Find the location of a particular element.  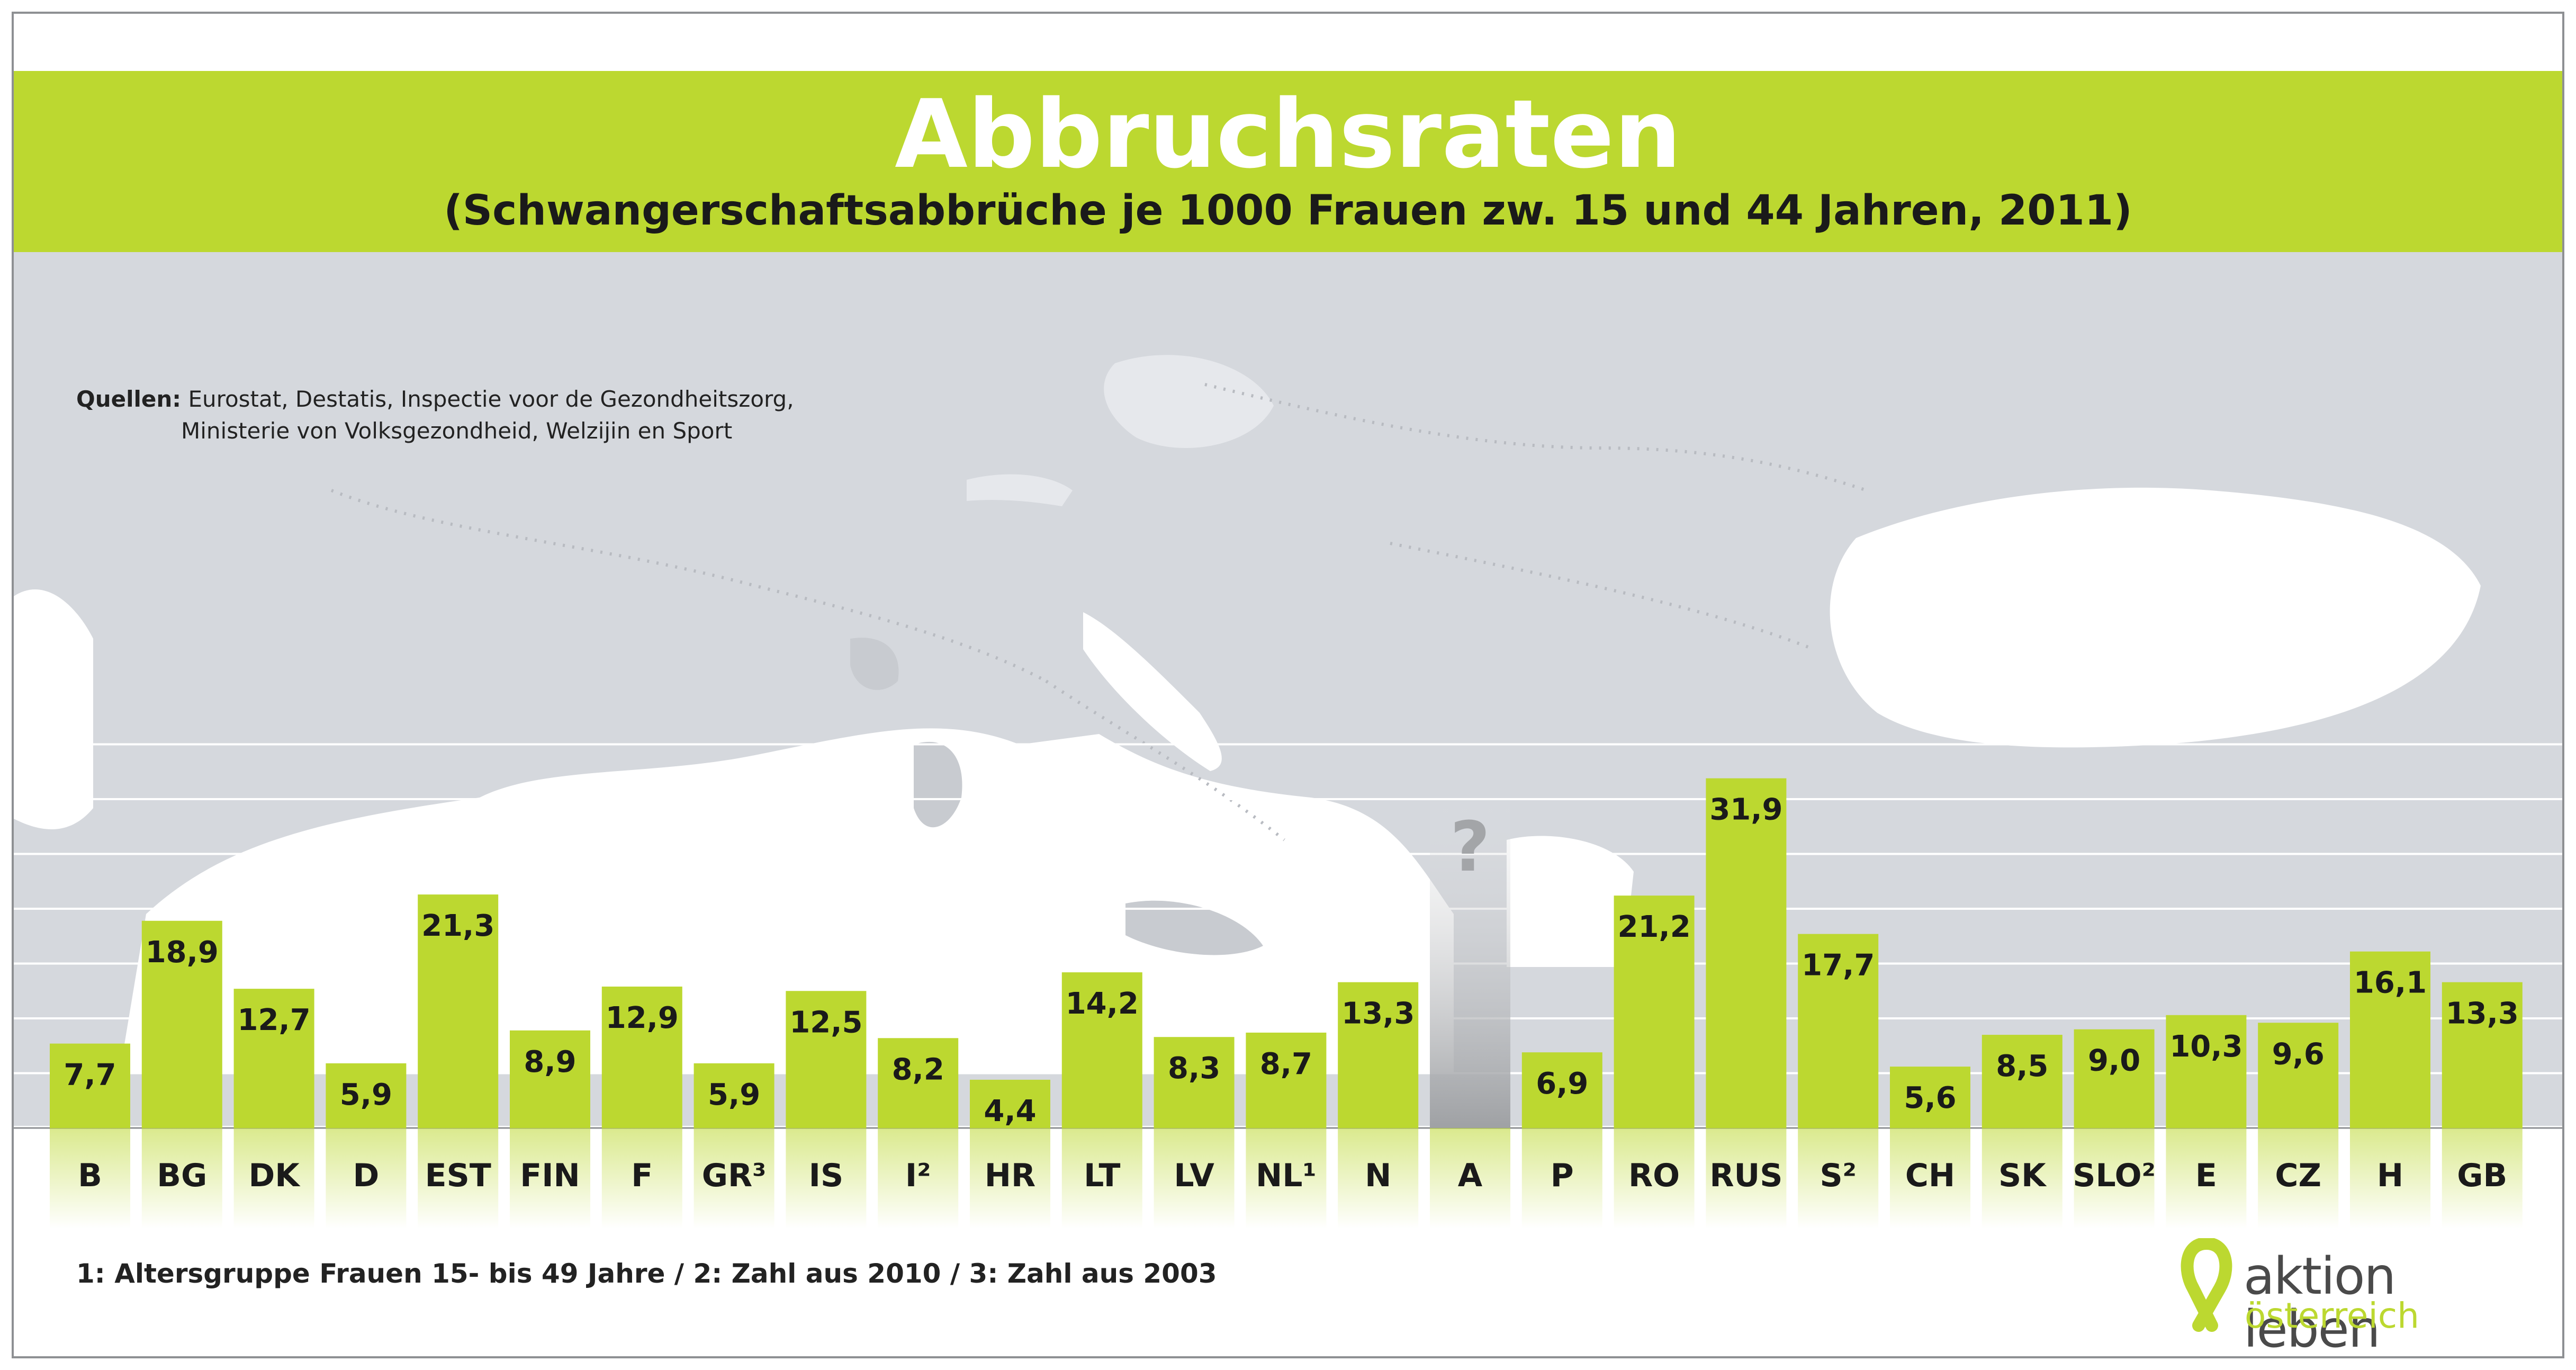

logo-name: aktion leben is located at coordinates (2320, 1302).